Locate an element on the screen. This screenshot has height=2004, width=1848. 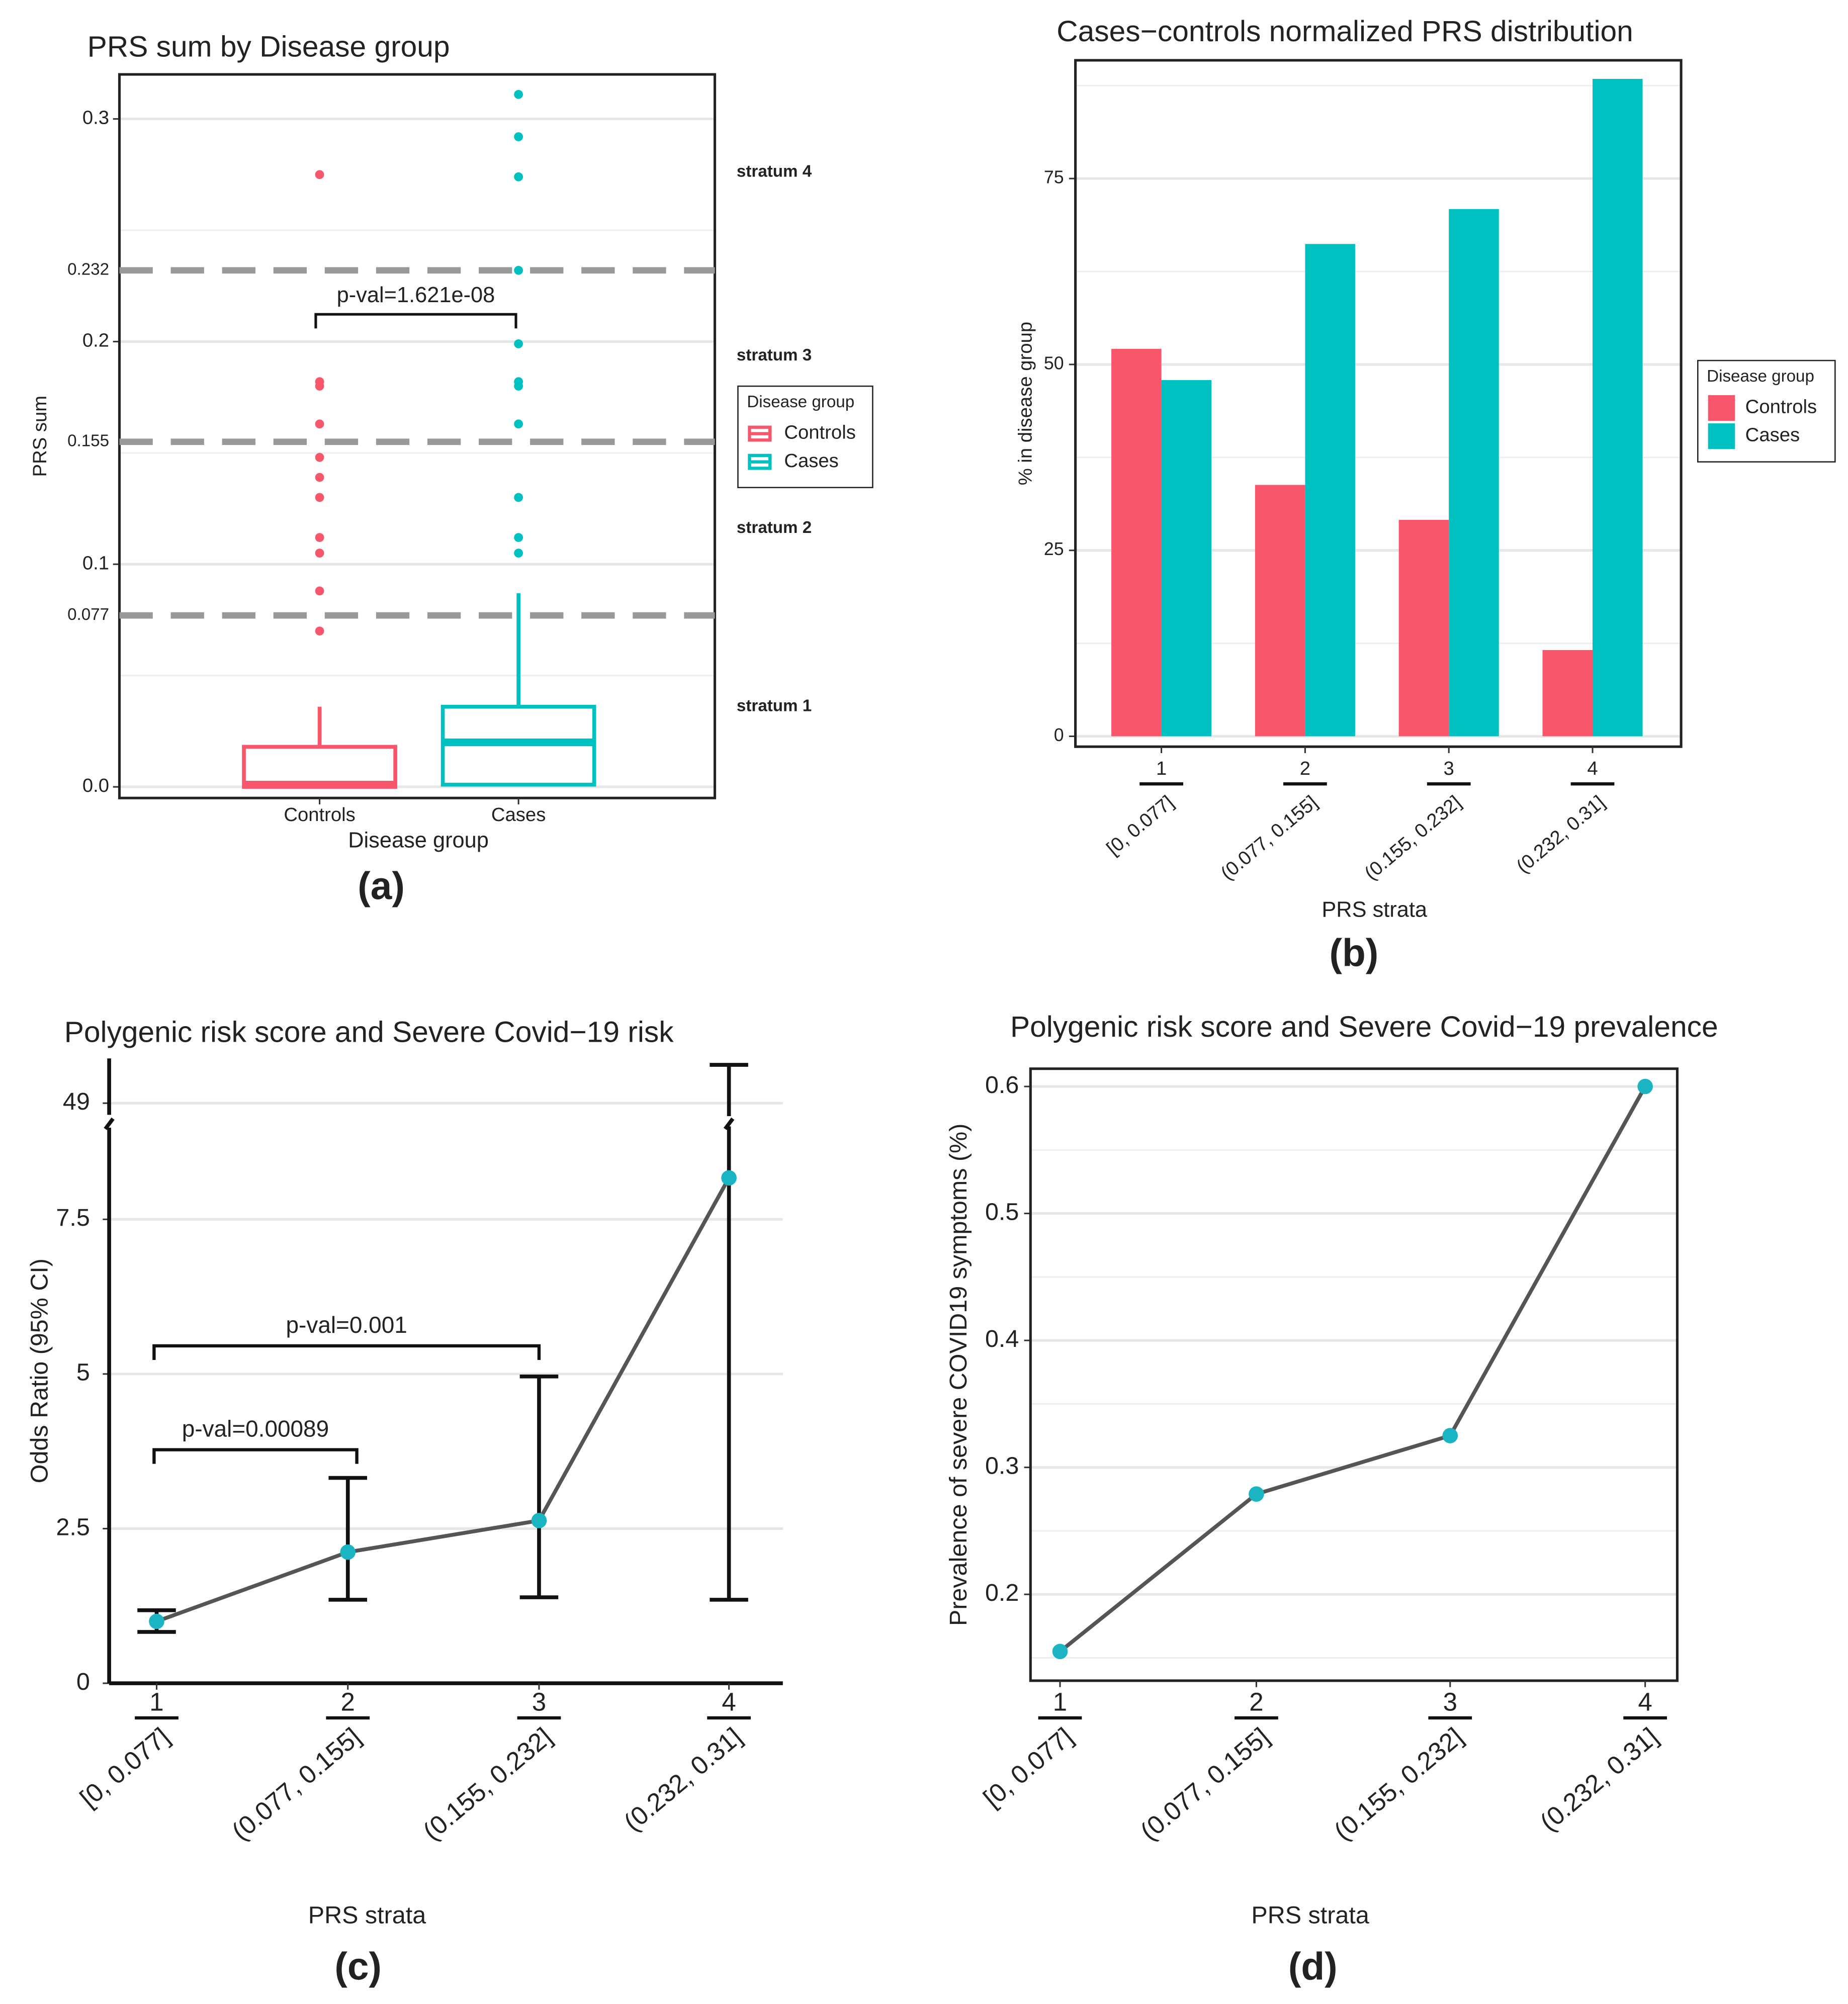
box is located at coordinates (319, 767).